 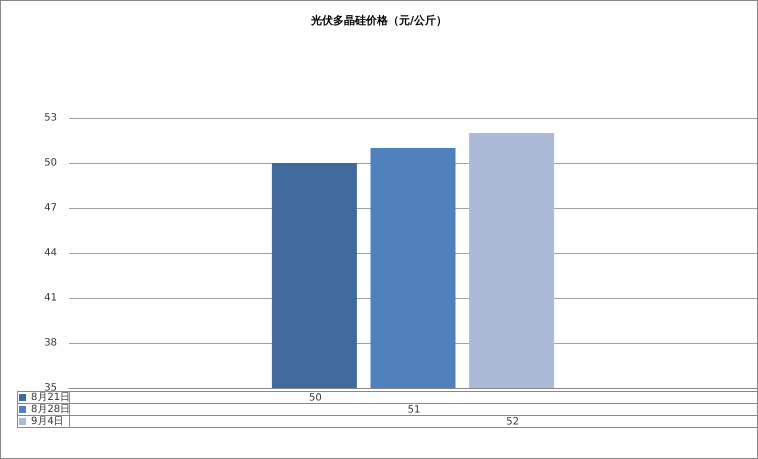 What do you see at coordinates (50, 118) in the screenshot?
I see `y-tick-label: 53` at bounding box center [50, 118].